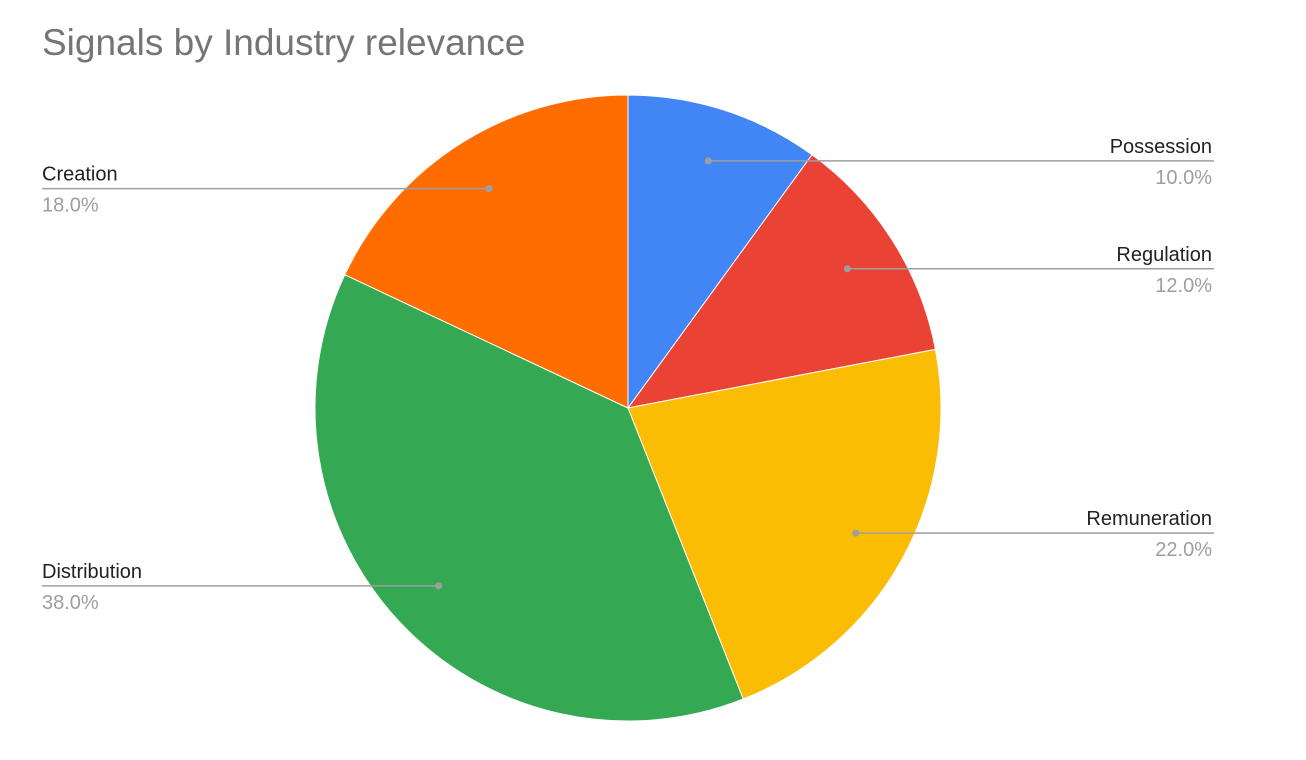  Describe the element at coordinates (708, 161) in the screenshot. I see `leader-dot-possession` at that location.